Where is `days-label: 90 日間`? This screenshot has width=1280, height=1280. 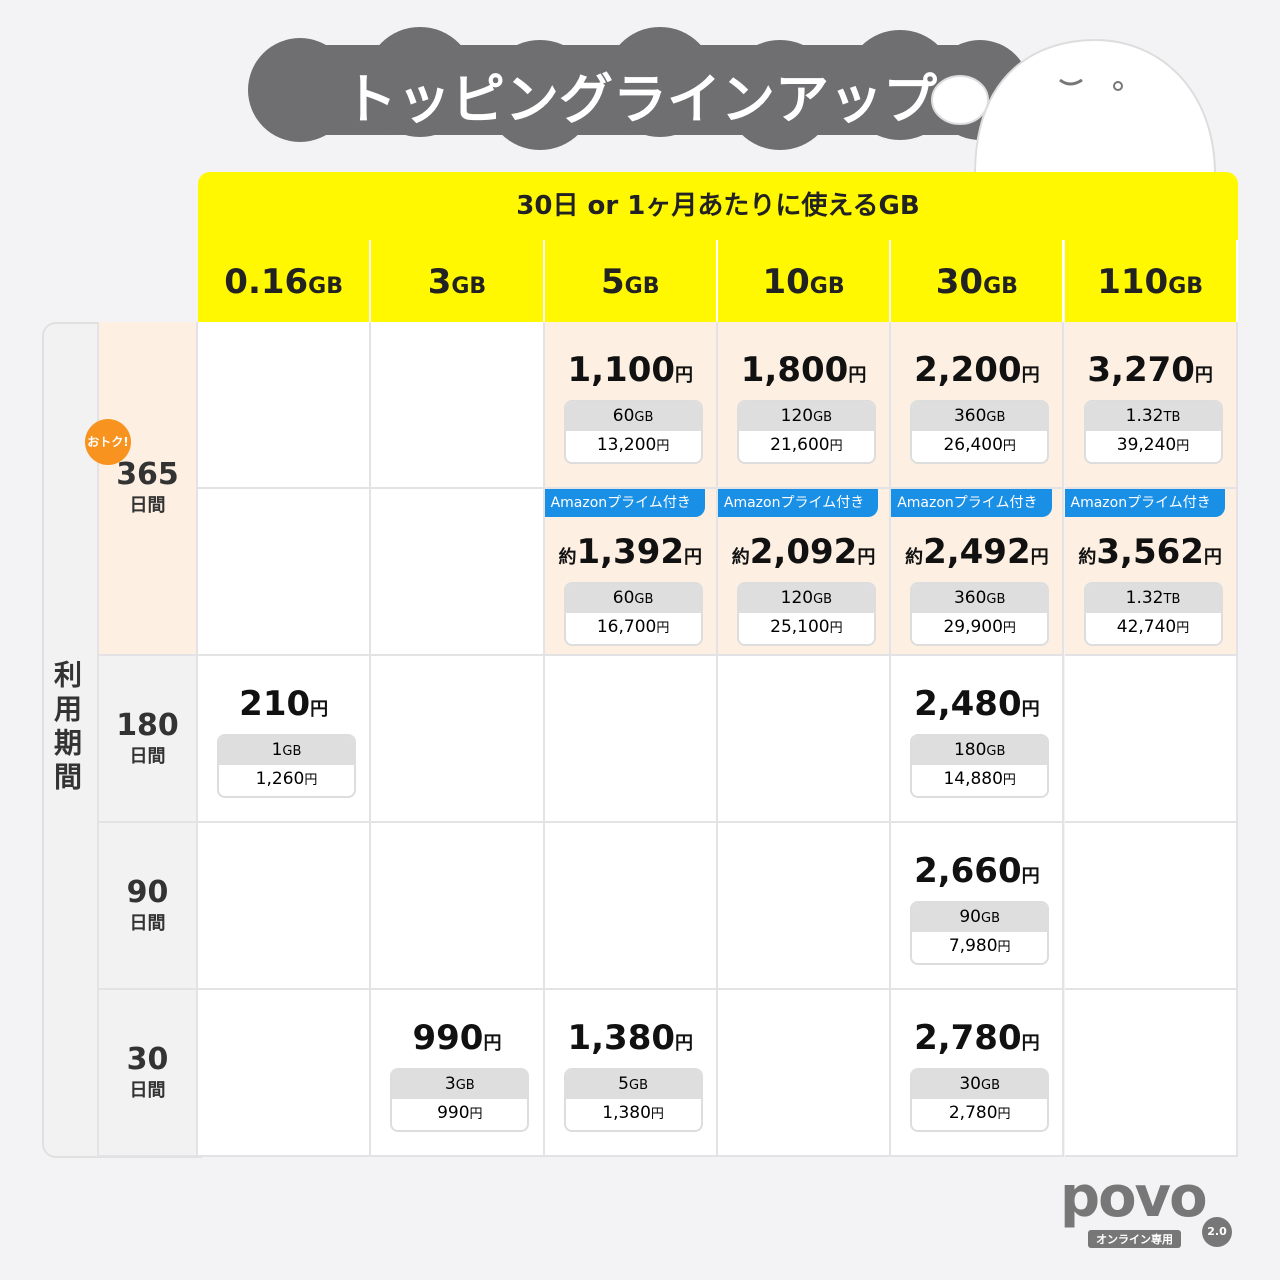 days-label: 90 日間 is located at coordinates (147, 904).